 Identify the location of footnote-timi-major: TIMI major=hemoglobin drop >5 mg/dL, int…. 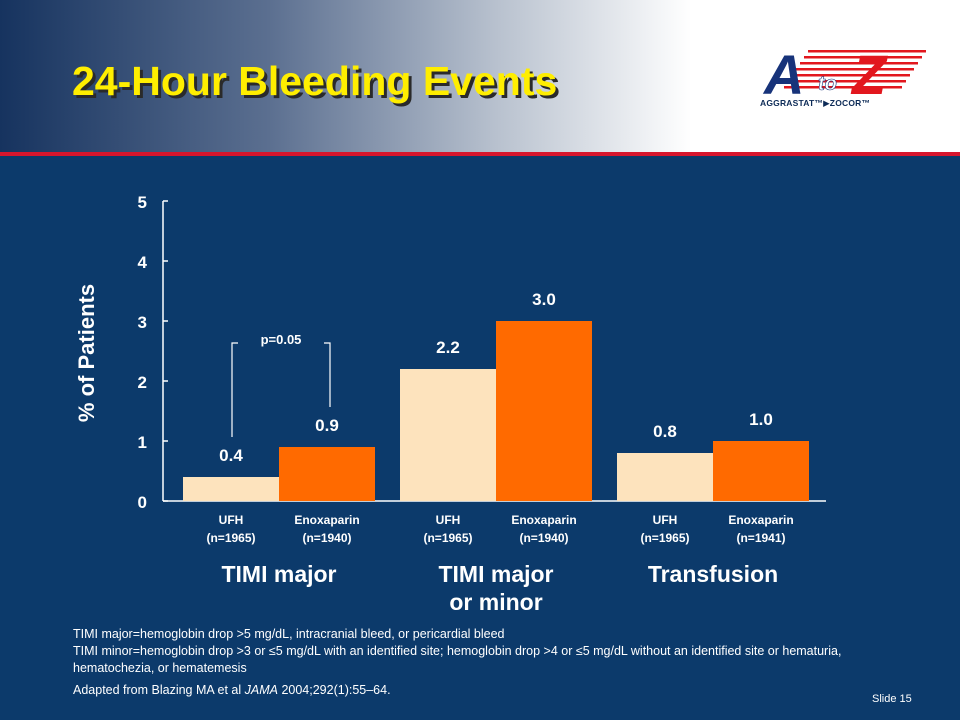
(289, 634).